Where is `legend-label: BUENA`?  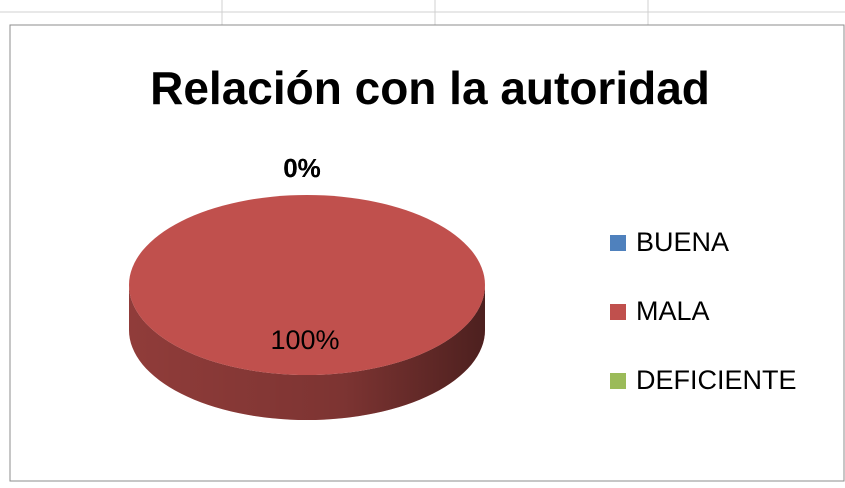
legend-label: BUENA is located at coordinates (682, 242).